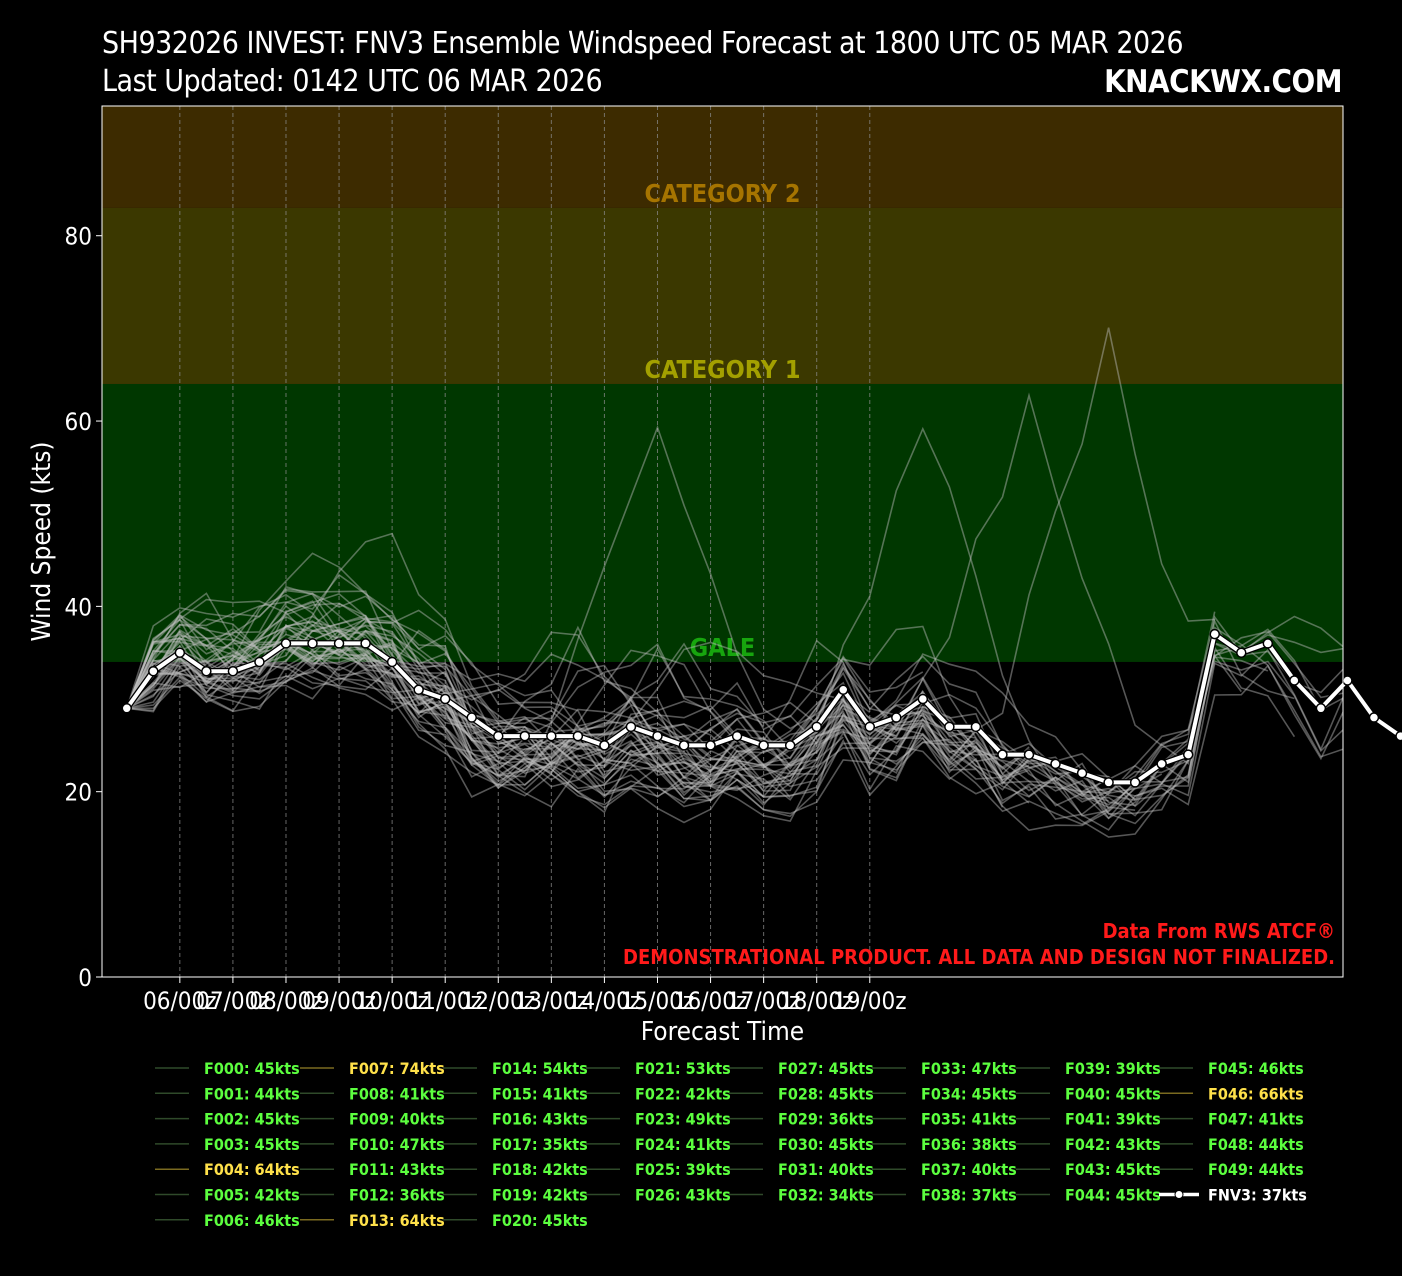  What do you see at coordinates (722, 157) in the screenshot?
I see `category2-band` at bounding box center [722, 157].